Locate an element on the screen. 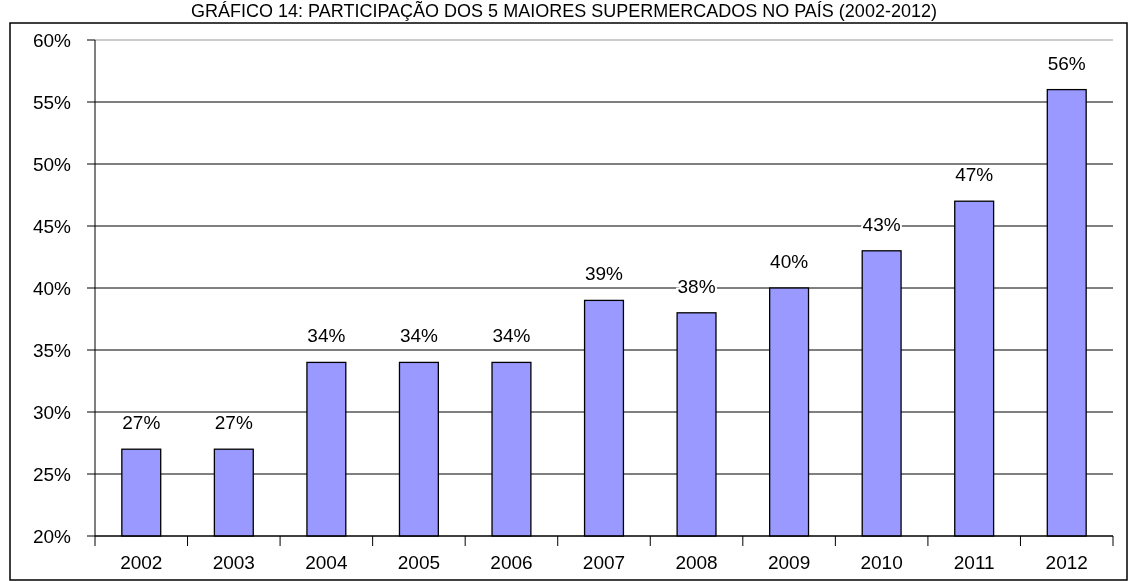  y-tick-label: 20% is located at coordinates (52, 536).